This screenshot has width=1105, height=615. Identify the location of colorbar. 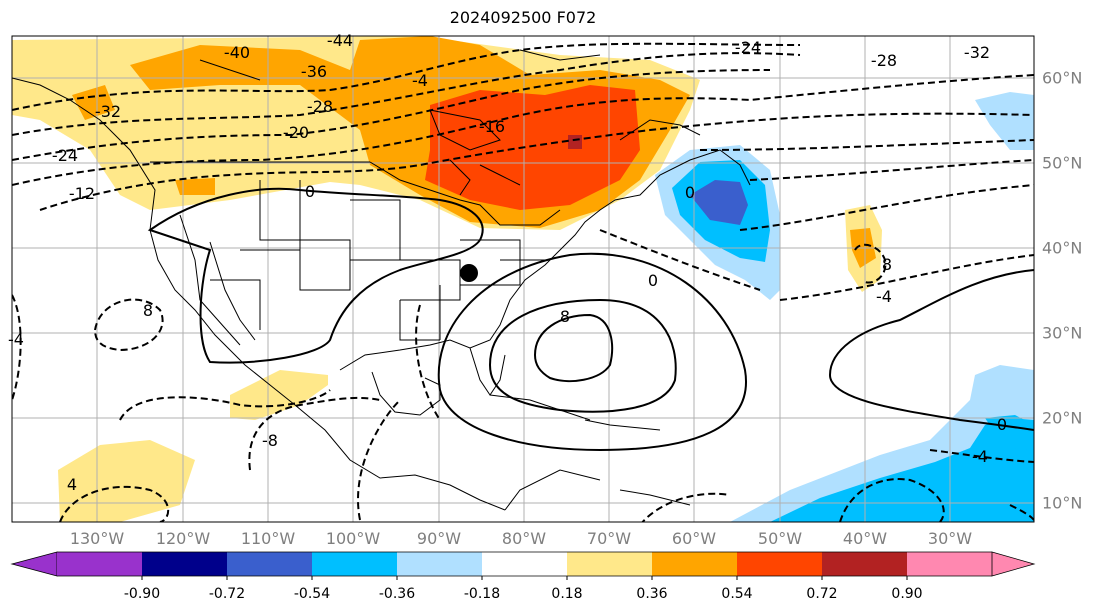
(523, 565).